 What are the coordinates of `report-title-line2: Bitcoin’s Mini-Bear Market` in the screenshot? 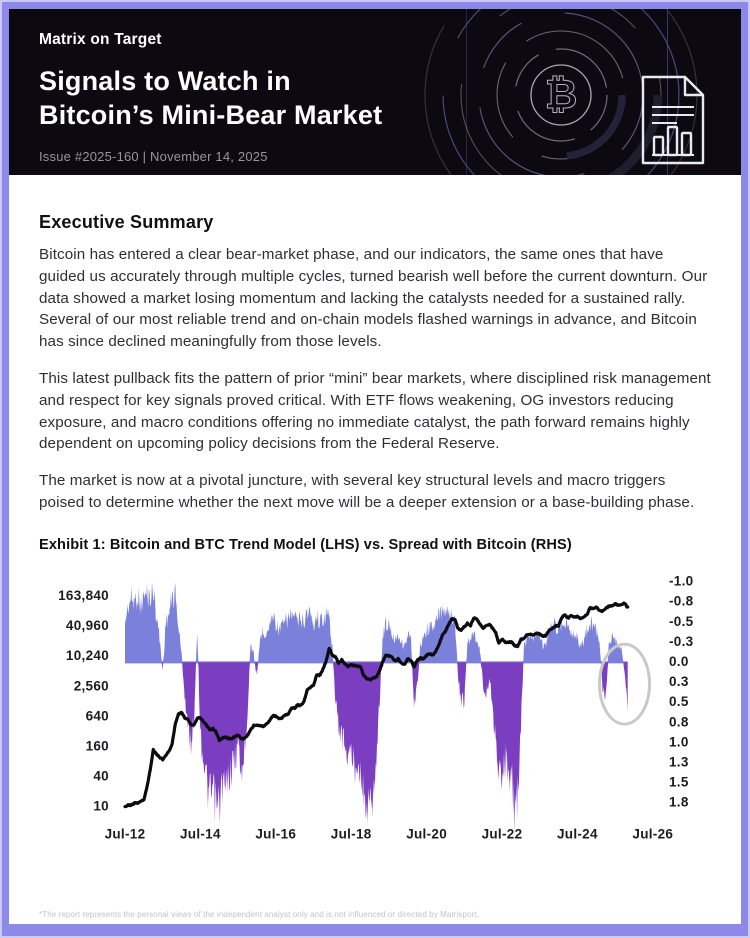 It's located at (211, 115).